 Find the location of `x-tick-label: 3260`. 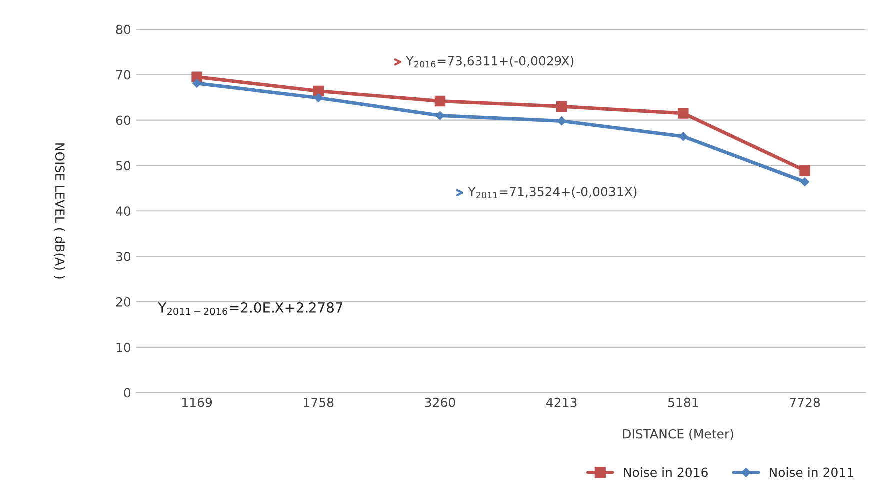

x-tick-label: 3260 is located at coordinates (440, 403).